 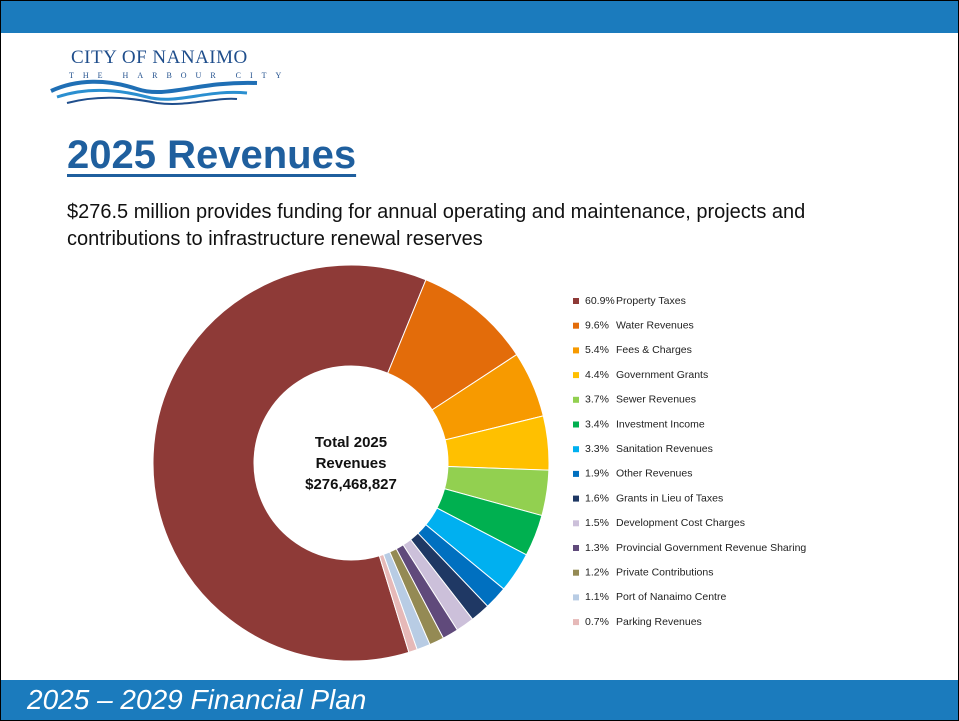 I want to click on legend-label: Private Contributions, so click(x=664, y=572).